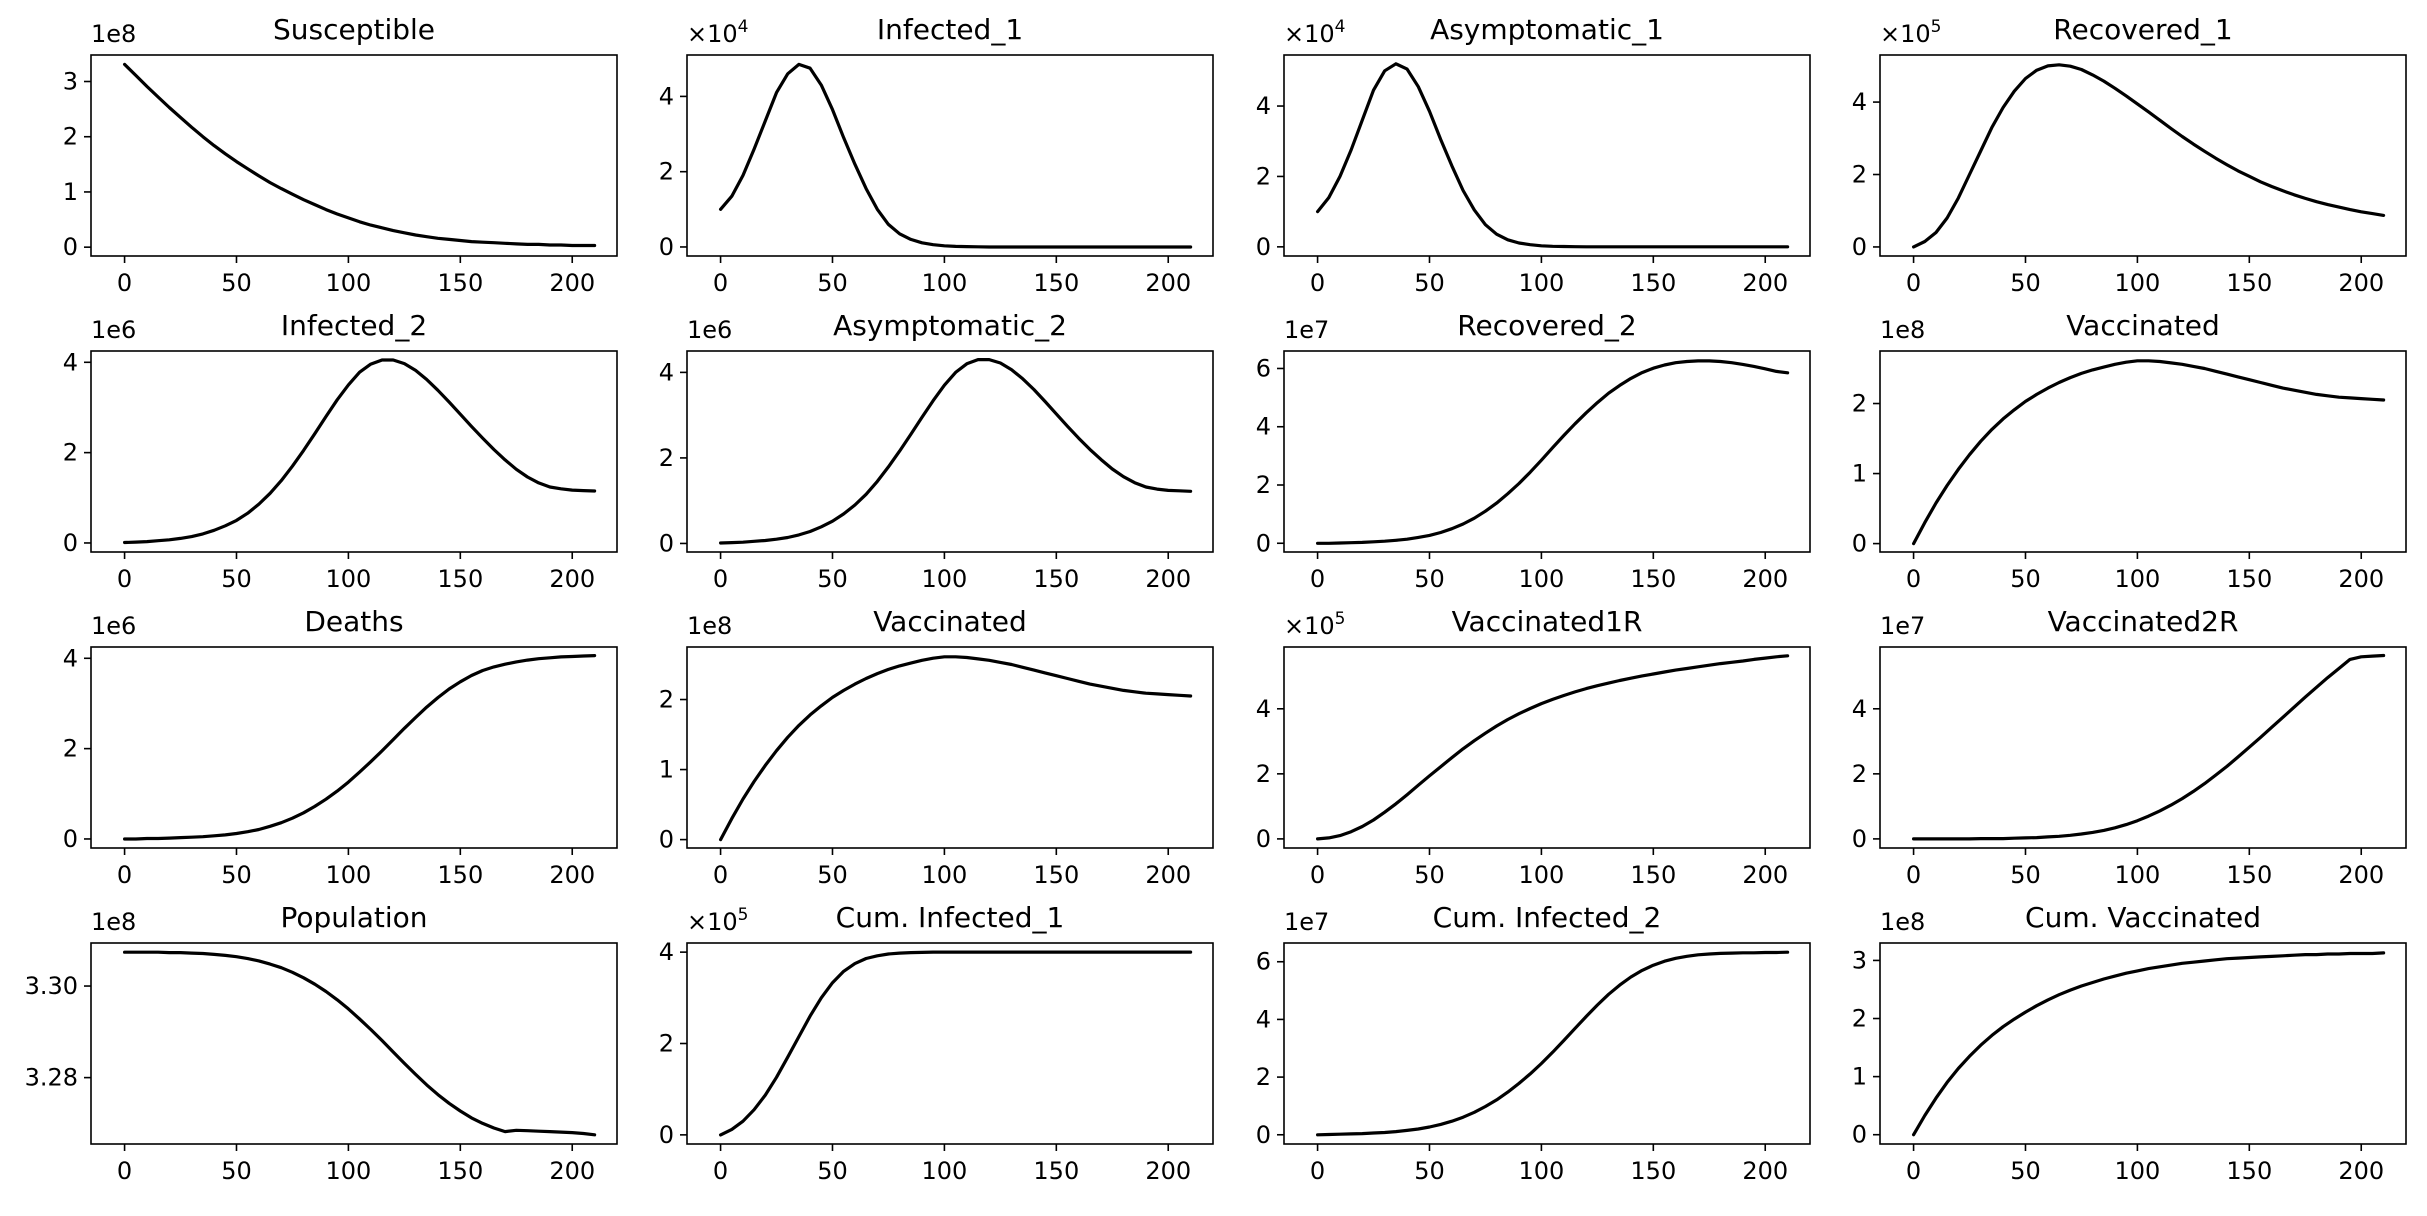  I want to click on subplot-15: Cum. Infected_2 1e7 0 50 100 150 200 0 2 4 6, so click(1533, 1043).